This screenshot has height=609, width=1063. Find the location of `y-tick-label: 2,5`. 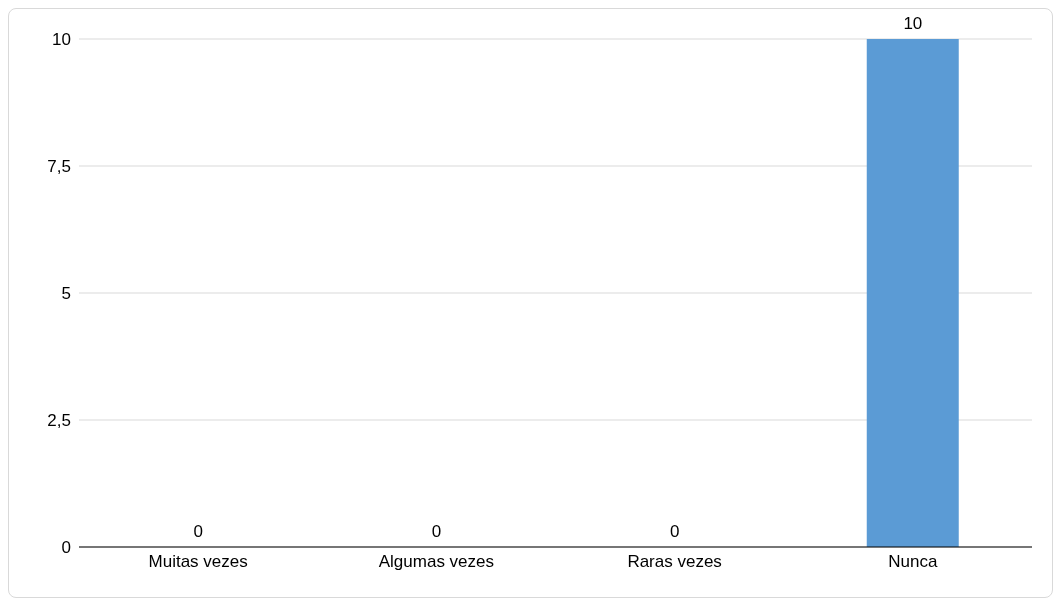

y-tick-label: 2,5 is located at coordinates (59, 421).